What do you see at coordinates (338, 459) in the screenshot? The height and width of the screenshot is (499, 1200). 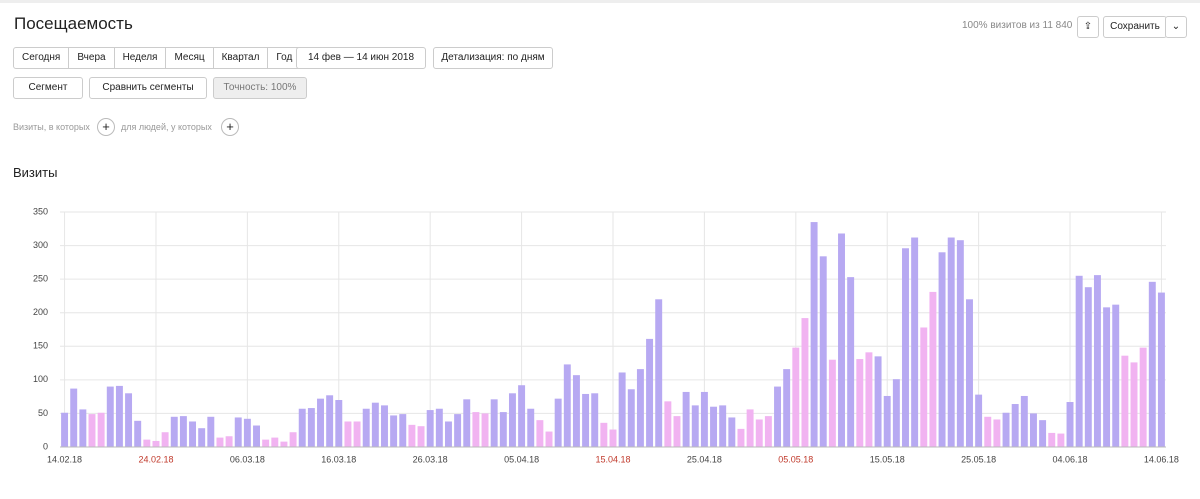 I see `x-tick-label: 16.03.18` at bounding box center [338, 459].